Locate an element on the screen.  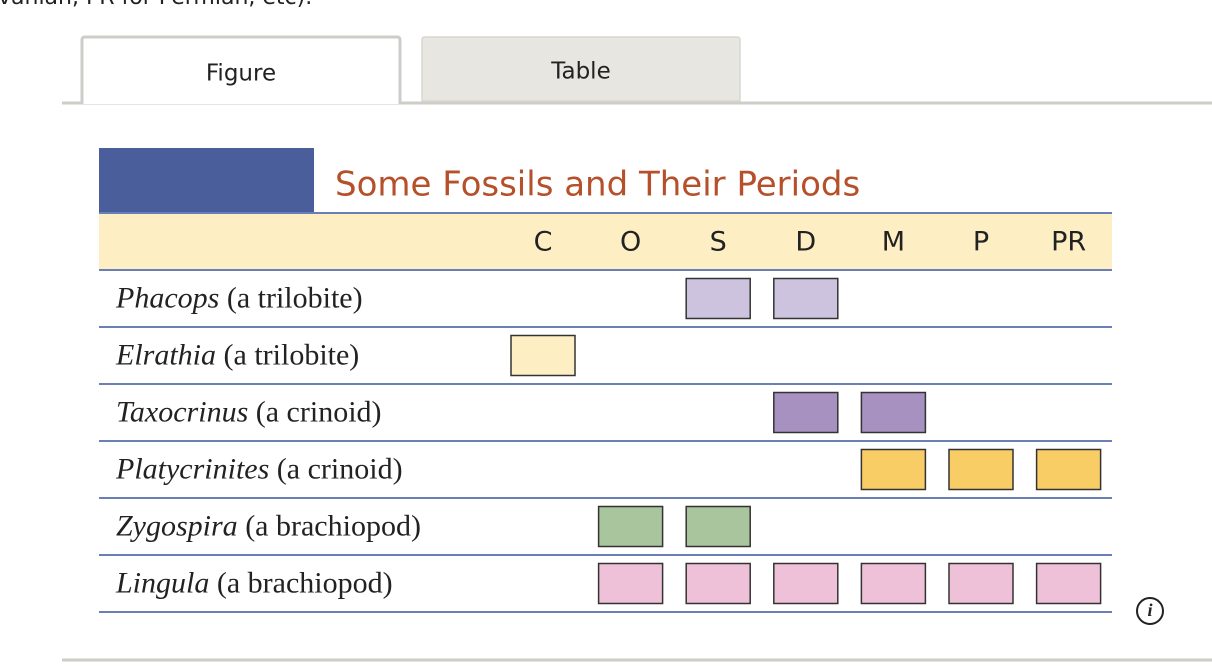
row-label: Phacops (a trilobite) is located at coordinates (239, 297).